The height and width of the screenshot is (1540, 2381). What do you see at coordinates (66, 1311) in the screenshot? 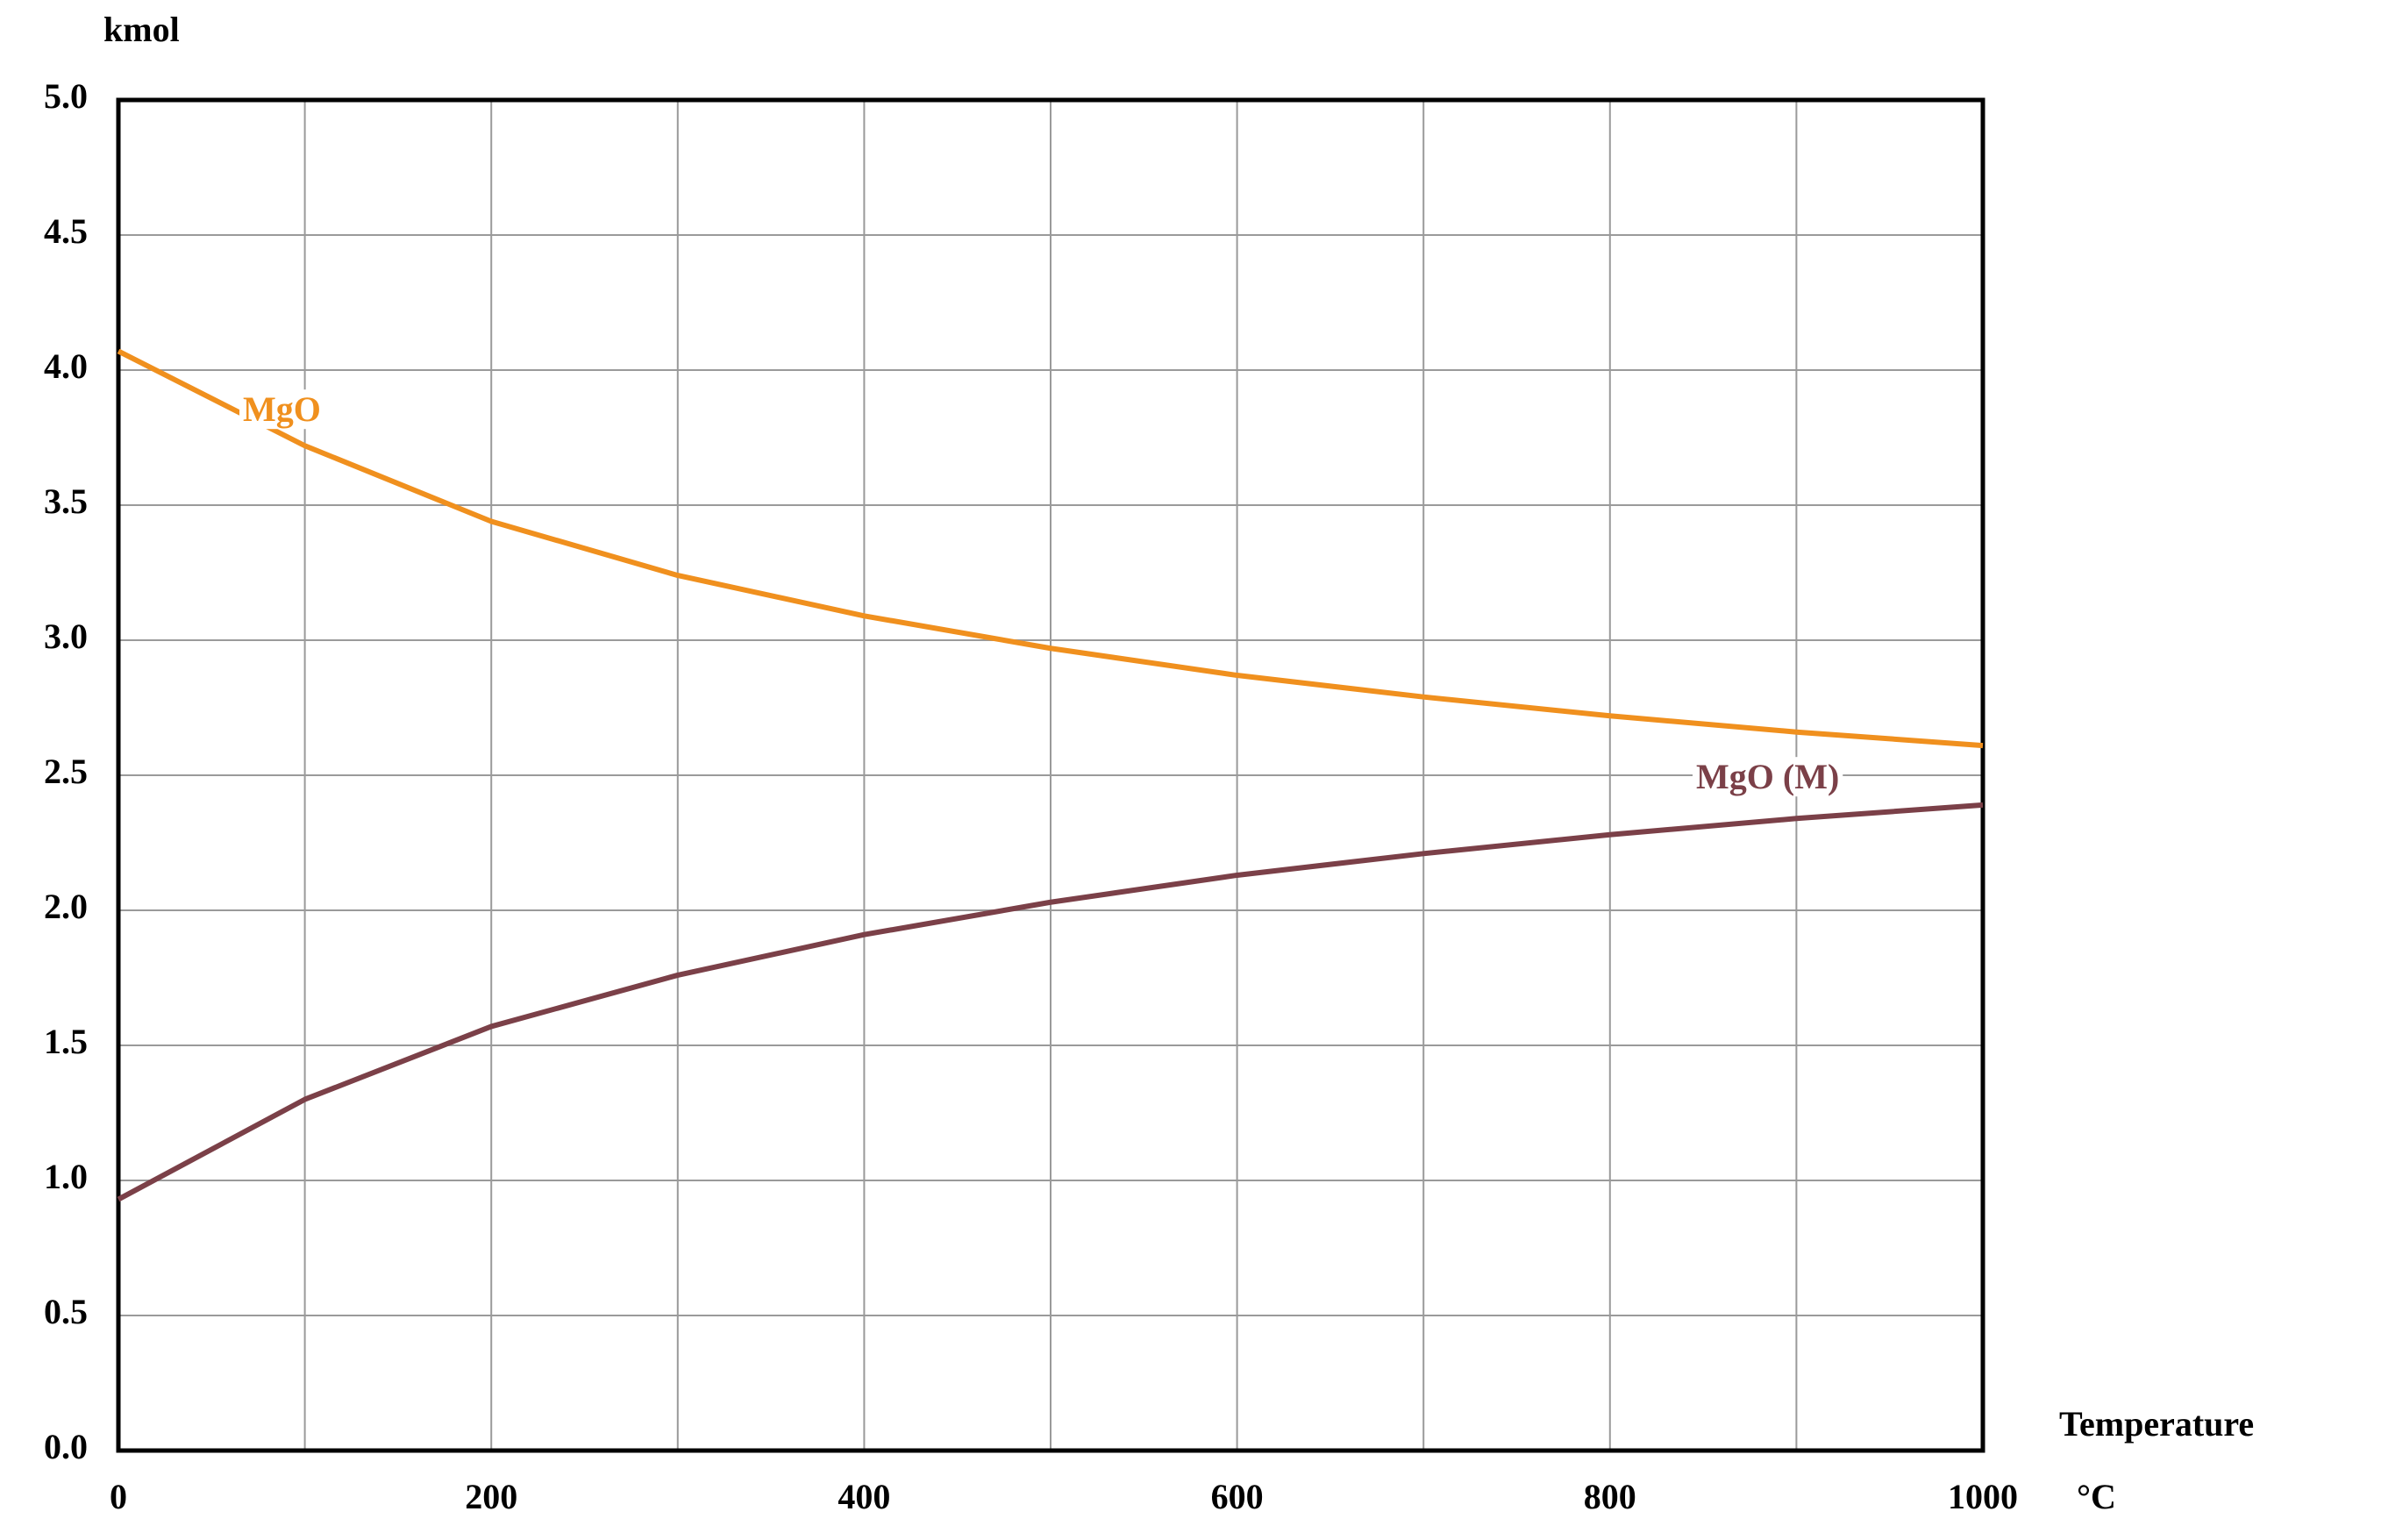
I see `y-tick-label: 0.5` at bounding box center [66, 1311].